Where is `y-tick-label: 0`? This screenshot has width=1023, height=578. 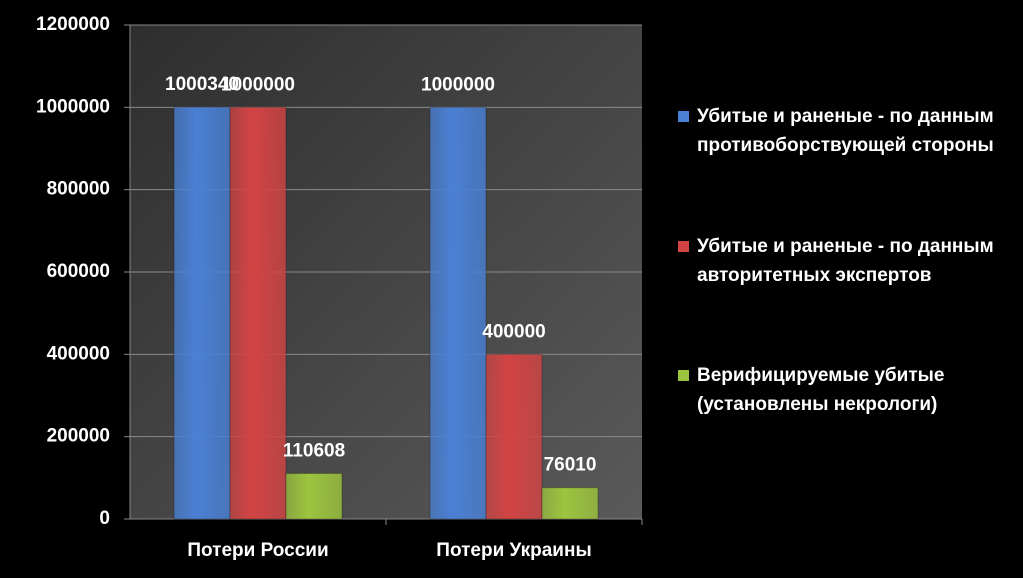 y-tick-label: 0 is located at coordinates (104, 518).